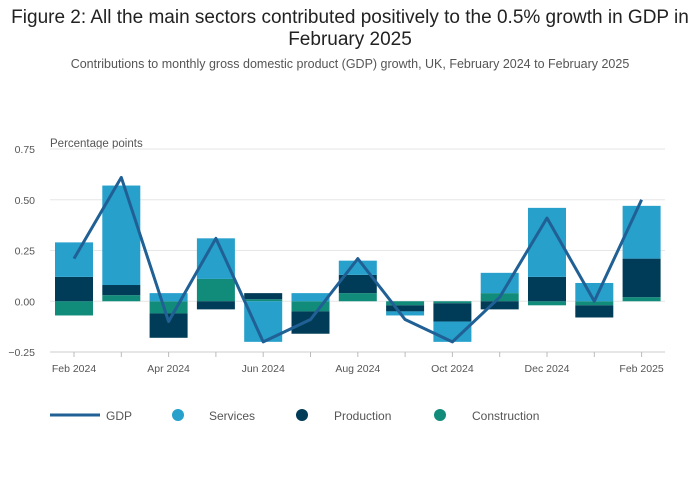 This screenshot has height=502, width=700. What do you see at coordinates (119, 416) in the screenshot?
I see `legend-gdp-label: GDP` at bounding box center [119, 416].